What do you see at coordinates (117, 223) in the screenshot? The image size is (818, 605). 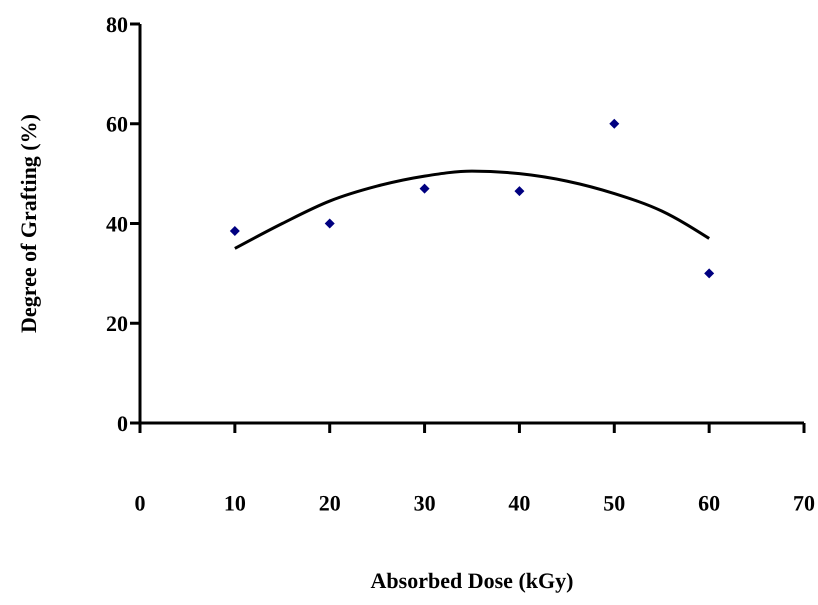 I see `y-tick-label: 40` at bounding box center [117, 223].